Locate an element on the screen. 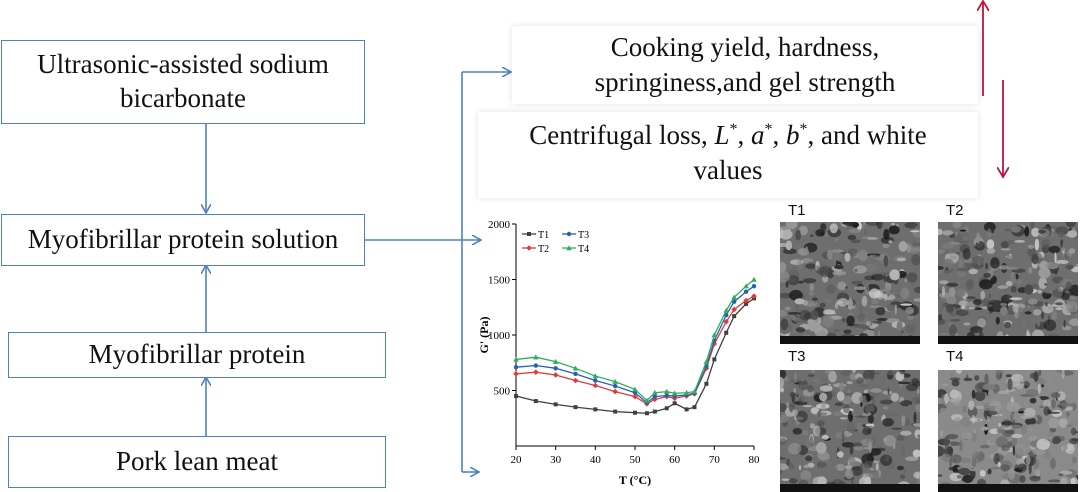 The width and height of the screenshot is (1080, 492). a-star-symbol: a is located at coordinates (758, 135).